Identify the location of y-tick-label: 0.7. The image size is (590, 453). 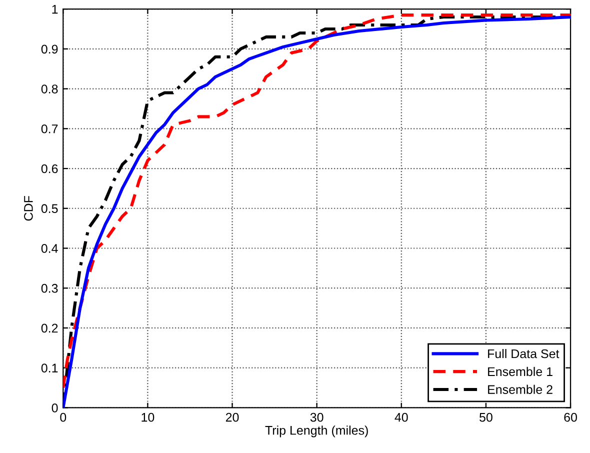
(49, 129).